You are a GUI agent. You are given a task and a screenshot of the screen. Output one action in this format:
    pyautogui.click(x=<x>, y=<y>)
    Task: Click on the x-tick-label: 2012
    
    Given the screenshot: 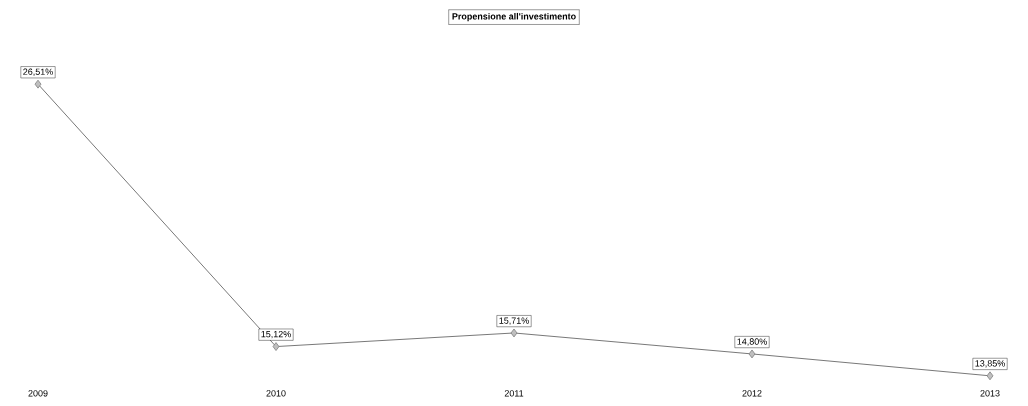 What is the action you would take?
    pyautogui.click(x=752, y=393)
    